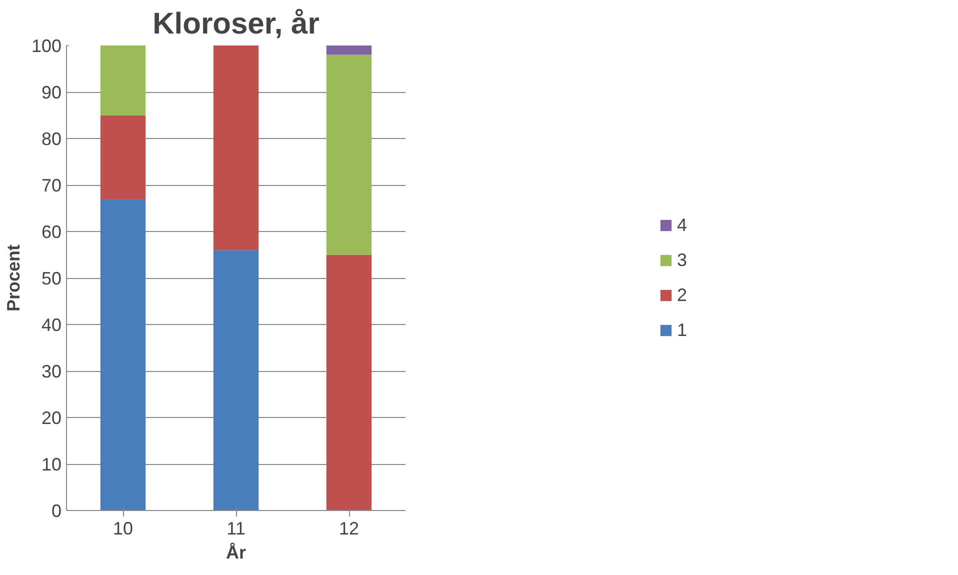 This screenshot has width=958, height=575. Describe the element at coordinates (13, 278) in the screenshot. I see `y-axis-title: Procent` at that location.